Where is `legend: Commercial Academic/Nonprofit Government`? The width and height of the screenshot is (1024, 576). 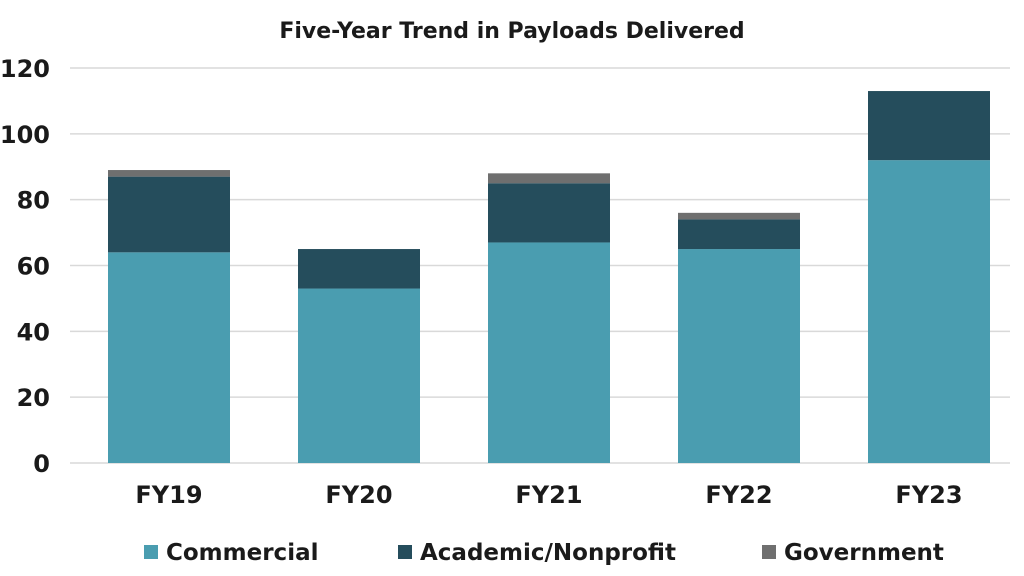 legend: Commercial Academic/Nonprofit Government is located at coordinates (544, 553).